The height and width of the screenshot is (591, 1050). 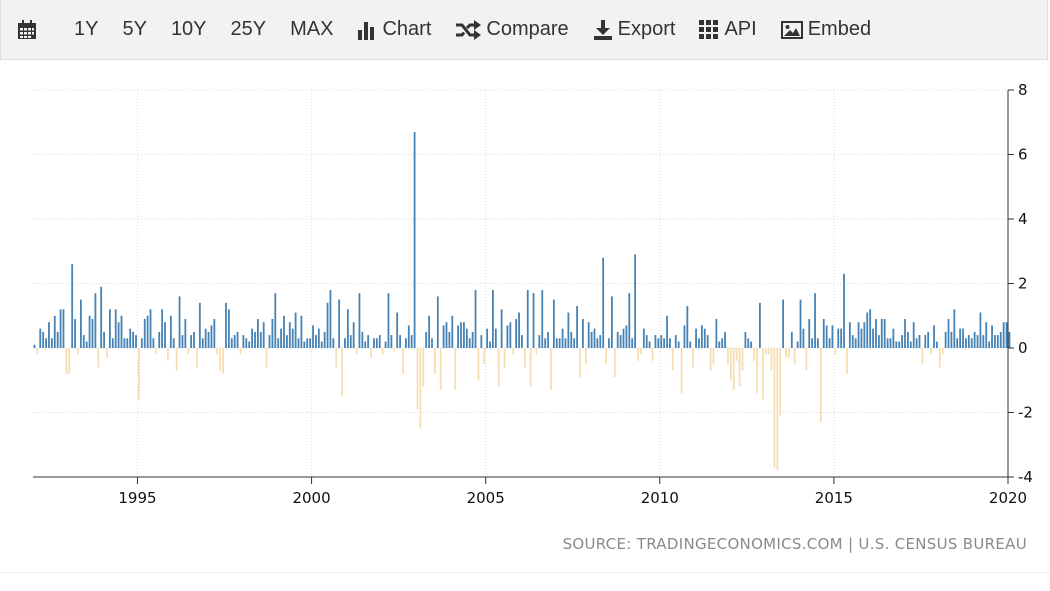 I want to click on embed-label: Embed, so click(x=839, y=29).